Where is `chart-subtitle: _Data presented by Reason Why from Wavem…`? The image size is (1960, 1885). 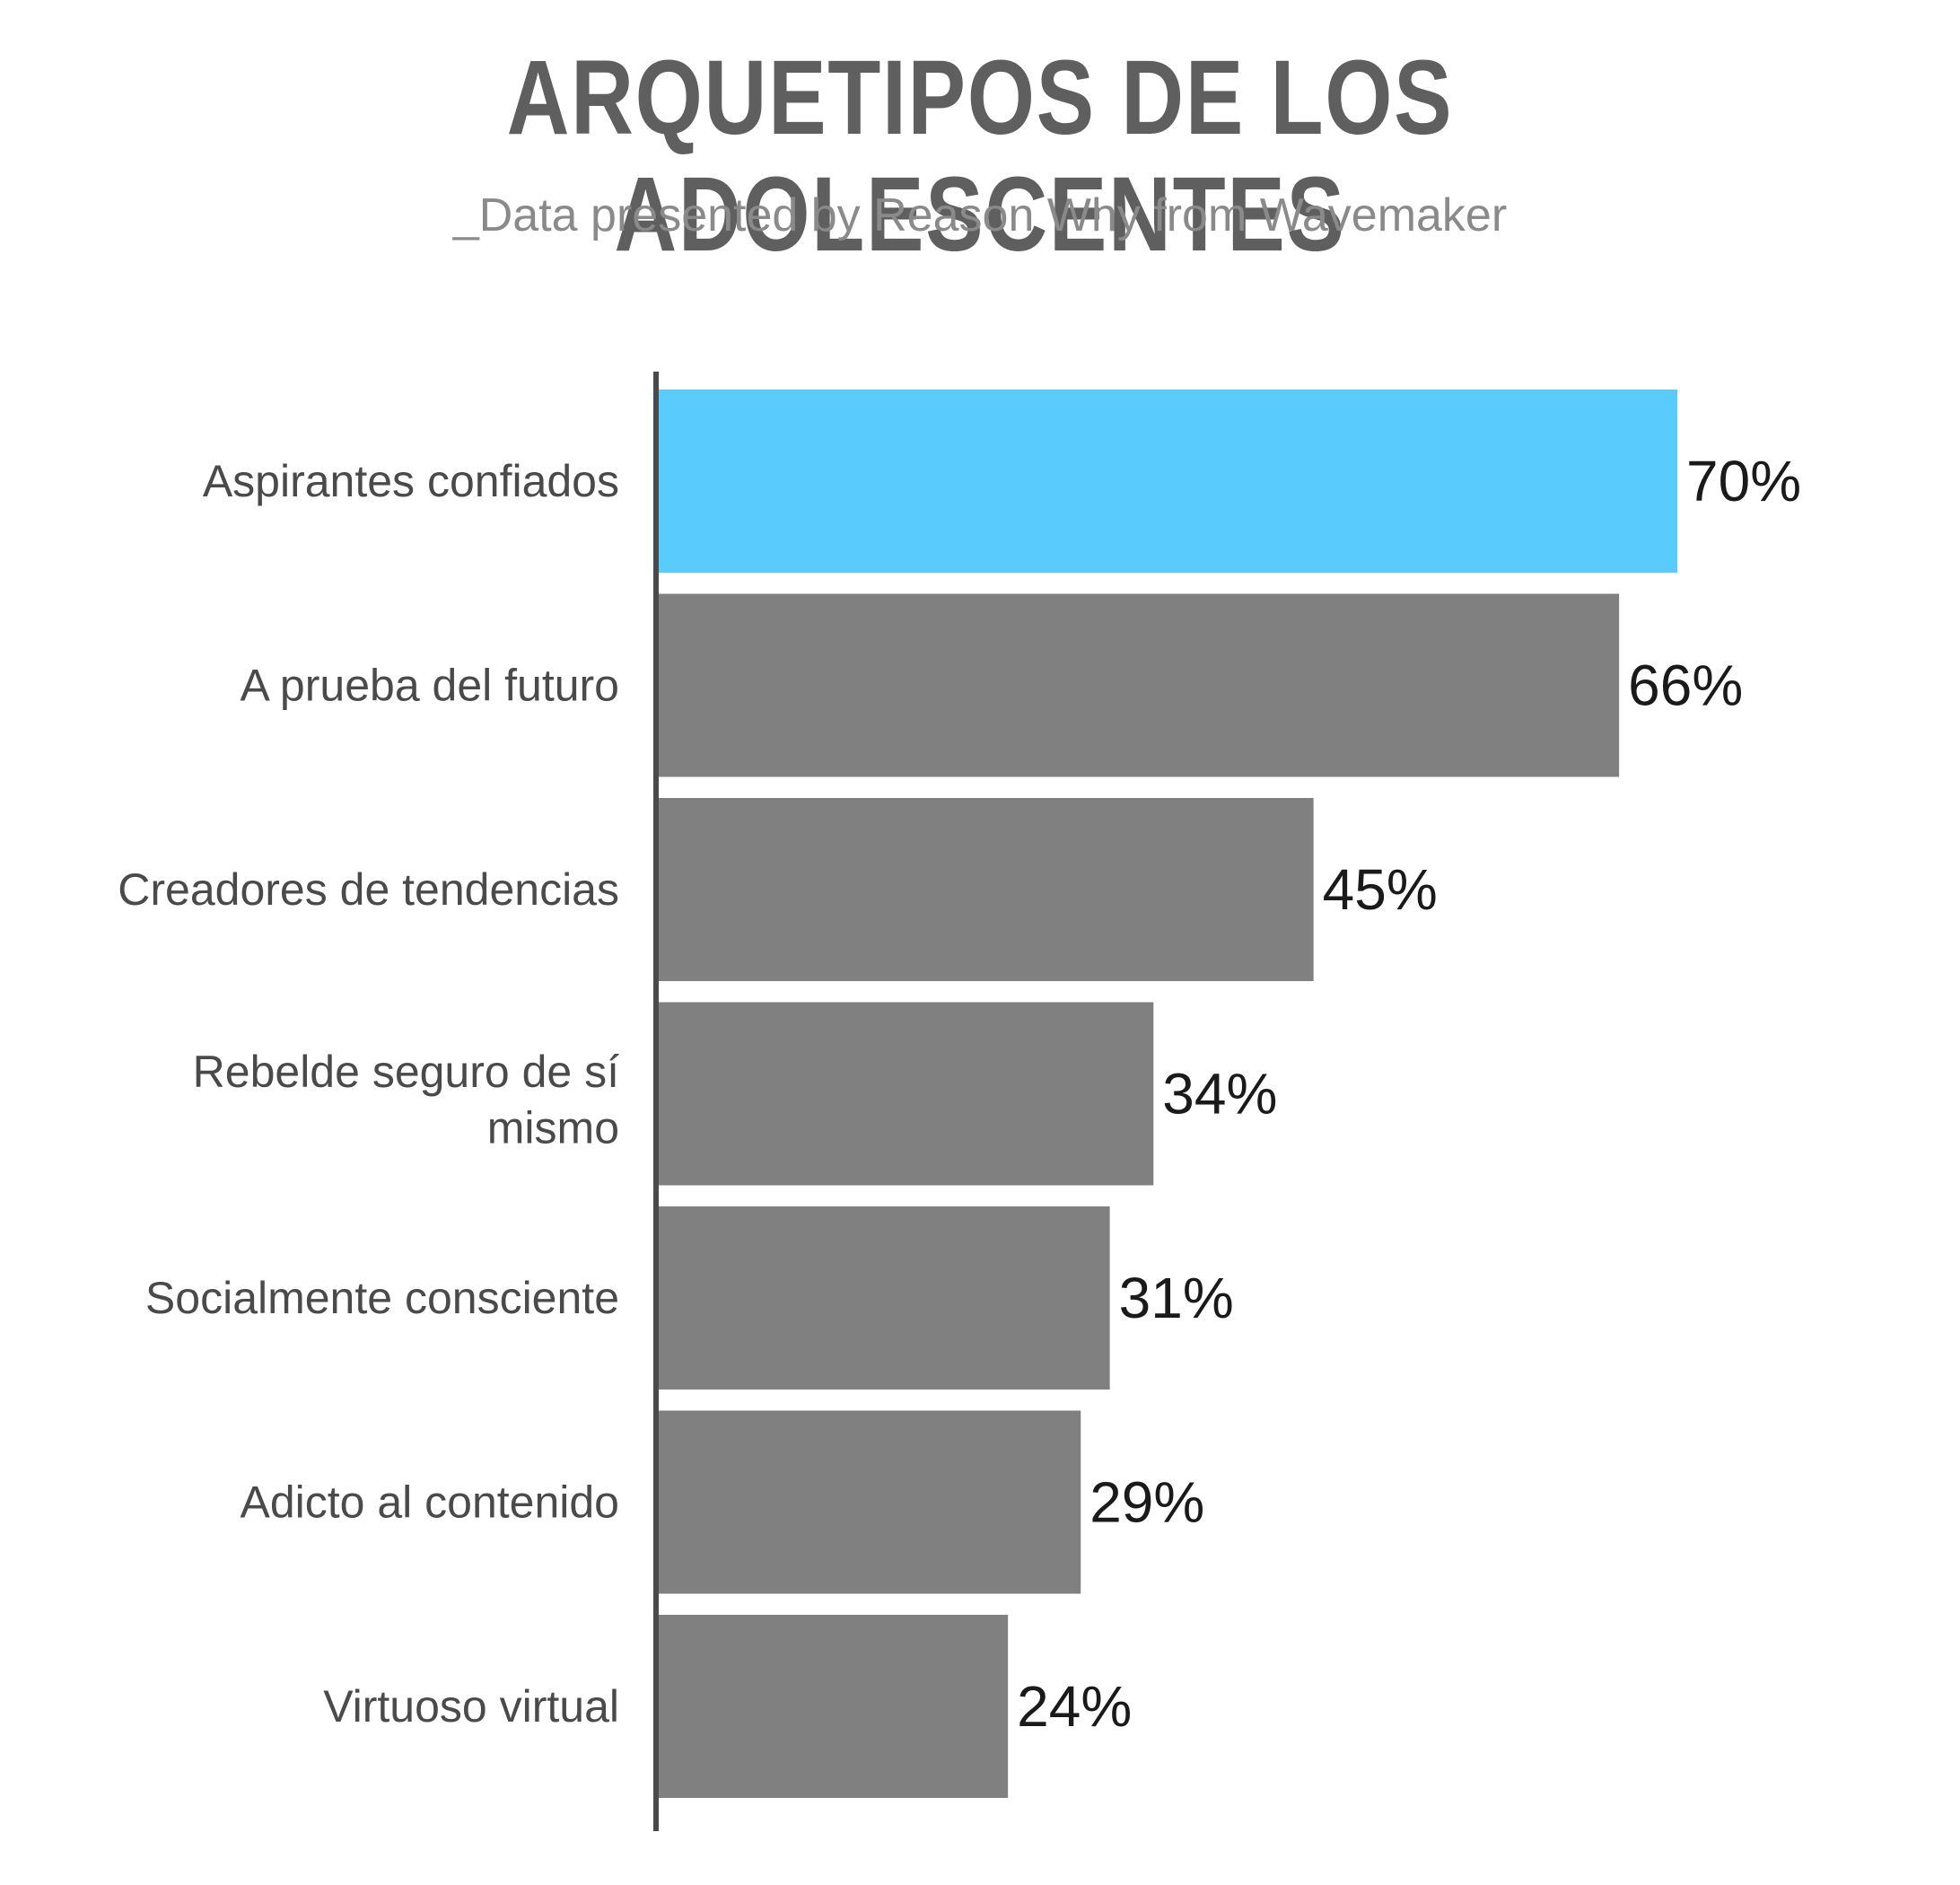 chart-subtitle: _Data presented by Reason Why from Wavem… is located at coordinates (980, 215).